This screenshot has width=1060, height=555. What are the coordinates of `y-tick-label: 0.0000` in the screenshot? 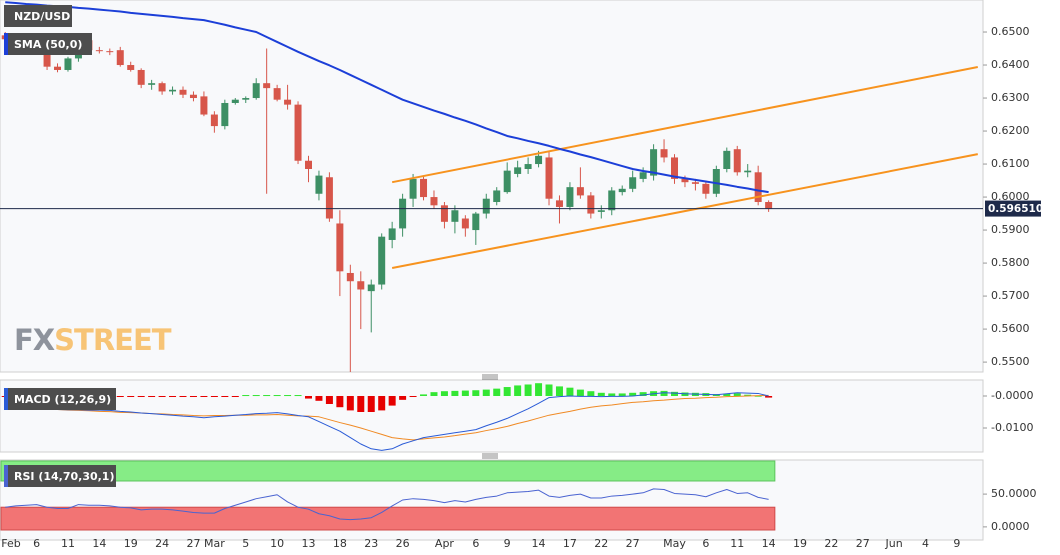 It's located at (1010, 526).